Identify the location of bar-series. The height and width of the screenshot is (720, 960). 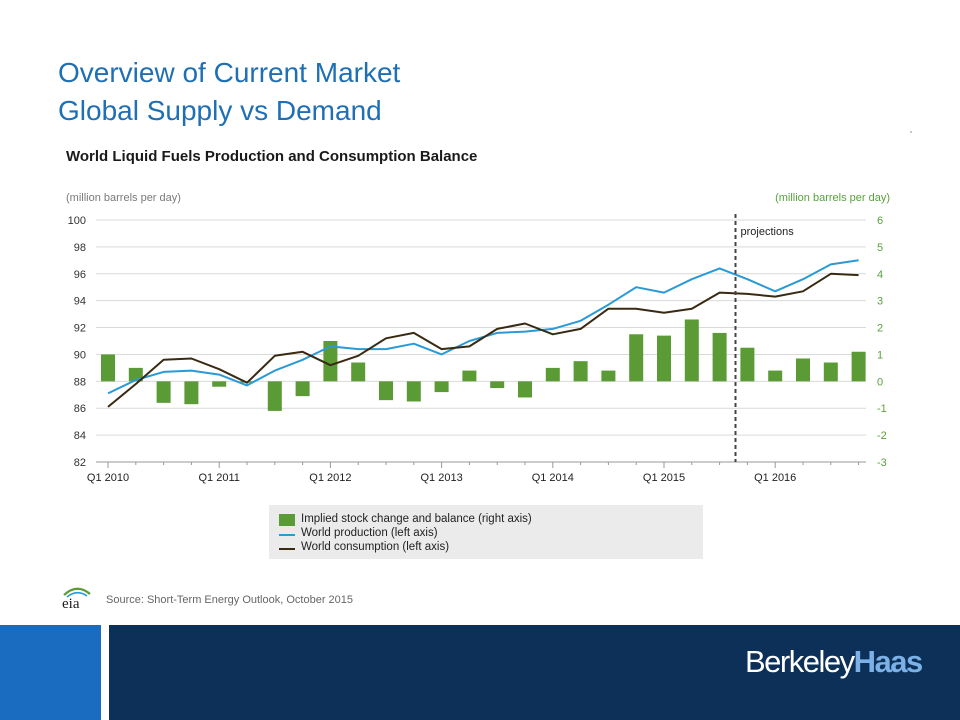
(483, 365).